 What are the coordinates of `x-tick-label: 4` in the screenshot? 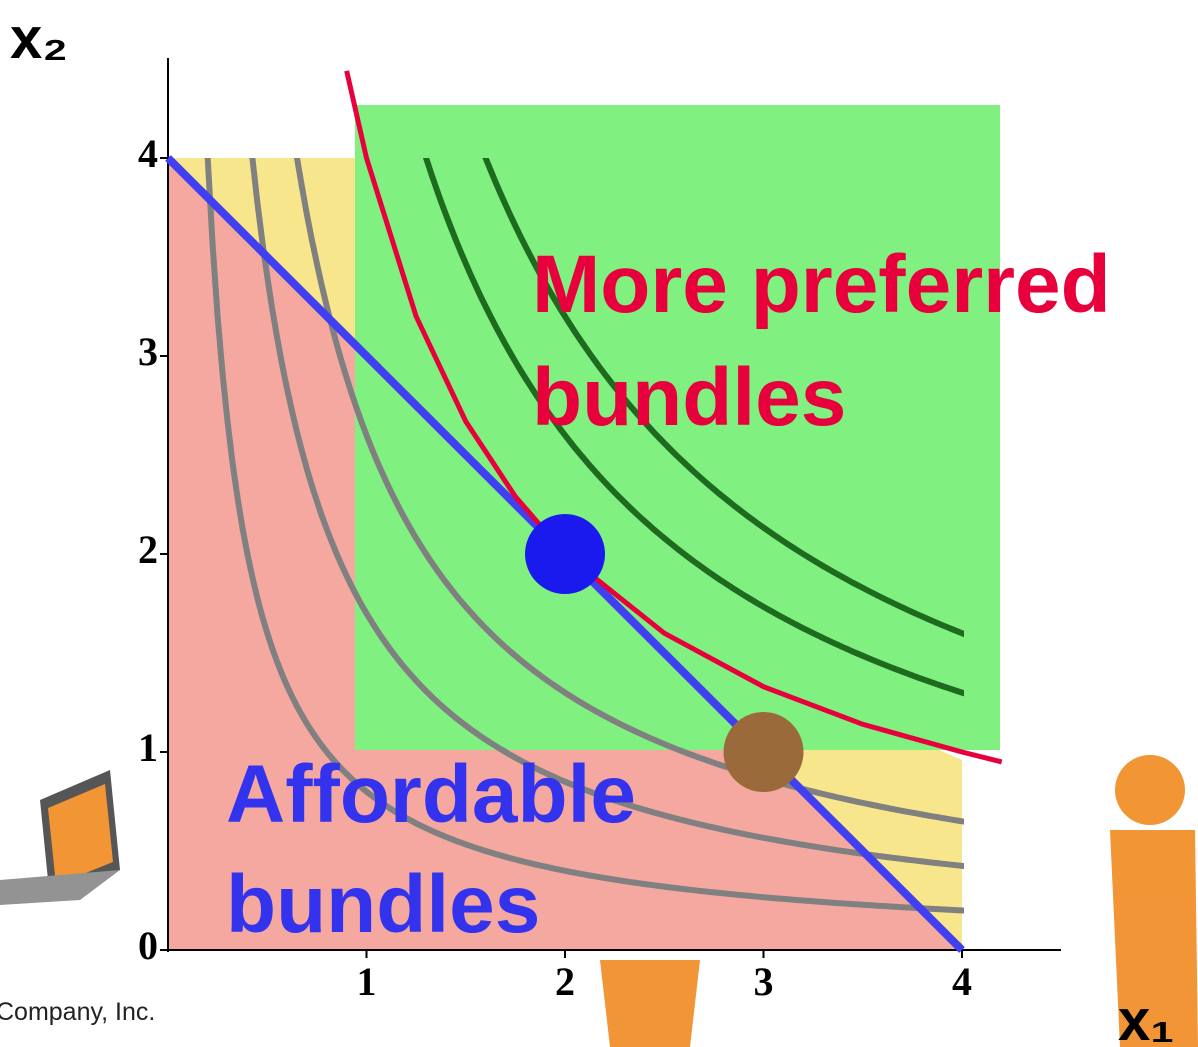 It's located at (962, 981).